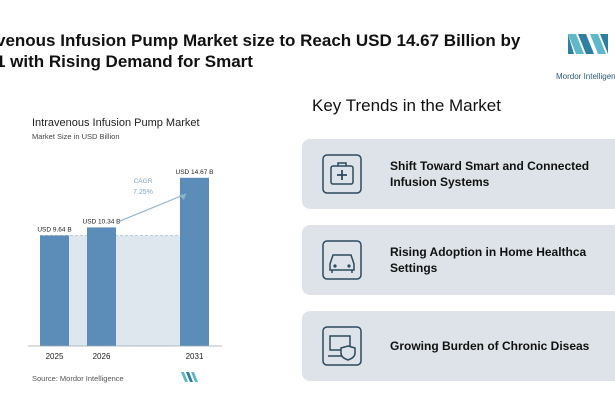  I want to click on shield-monitor-icon, so click(342, 346).